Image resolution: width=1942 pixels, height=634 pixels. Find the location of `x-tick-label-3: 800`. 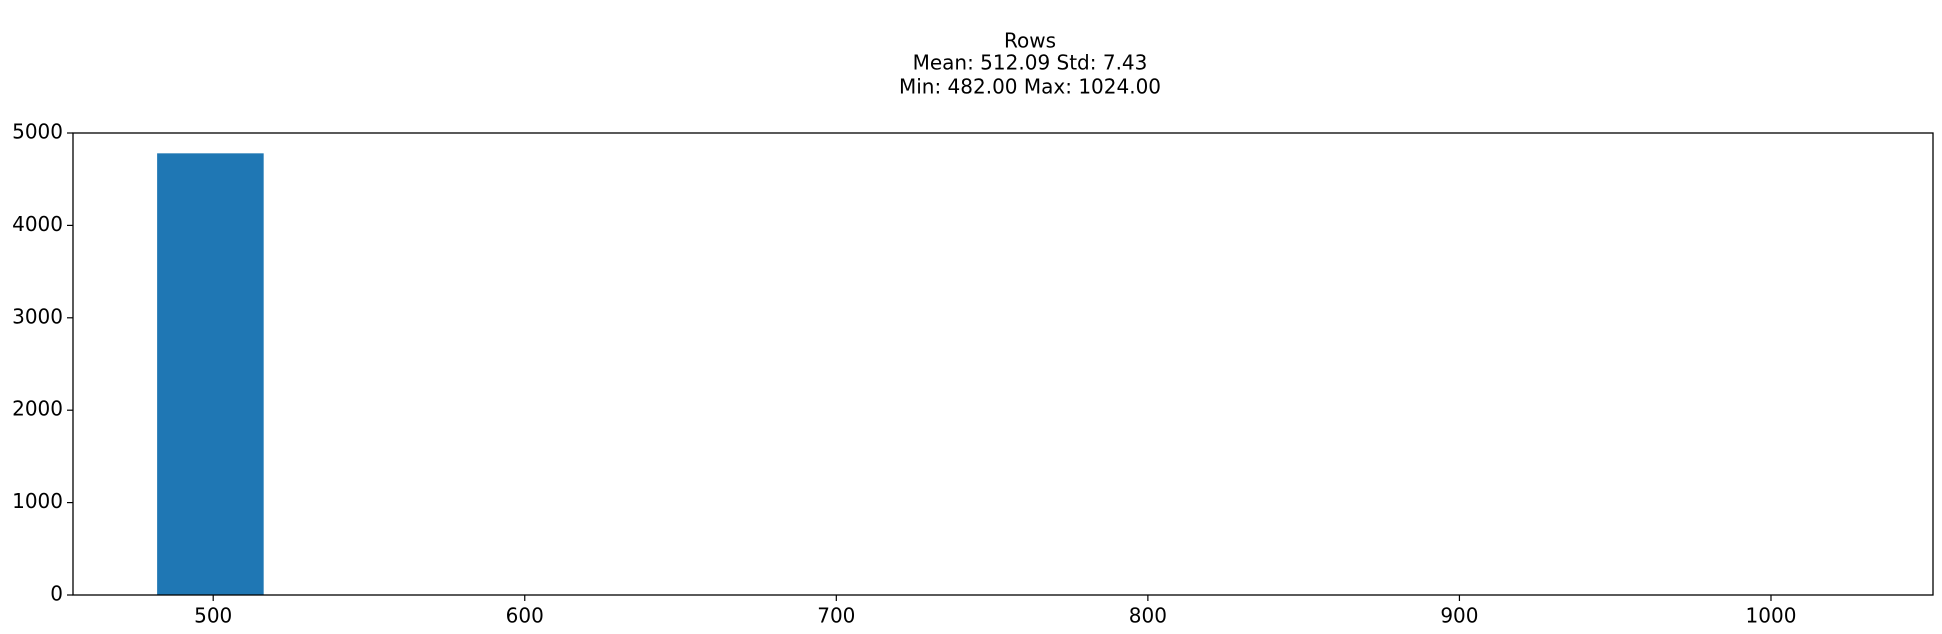

x-tick-label-3: 800 is located at coordinates (1148, 616).